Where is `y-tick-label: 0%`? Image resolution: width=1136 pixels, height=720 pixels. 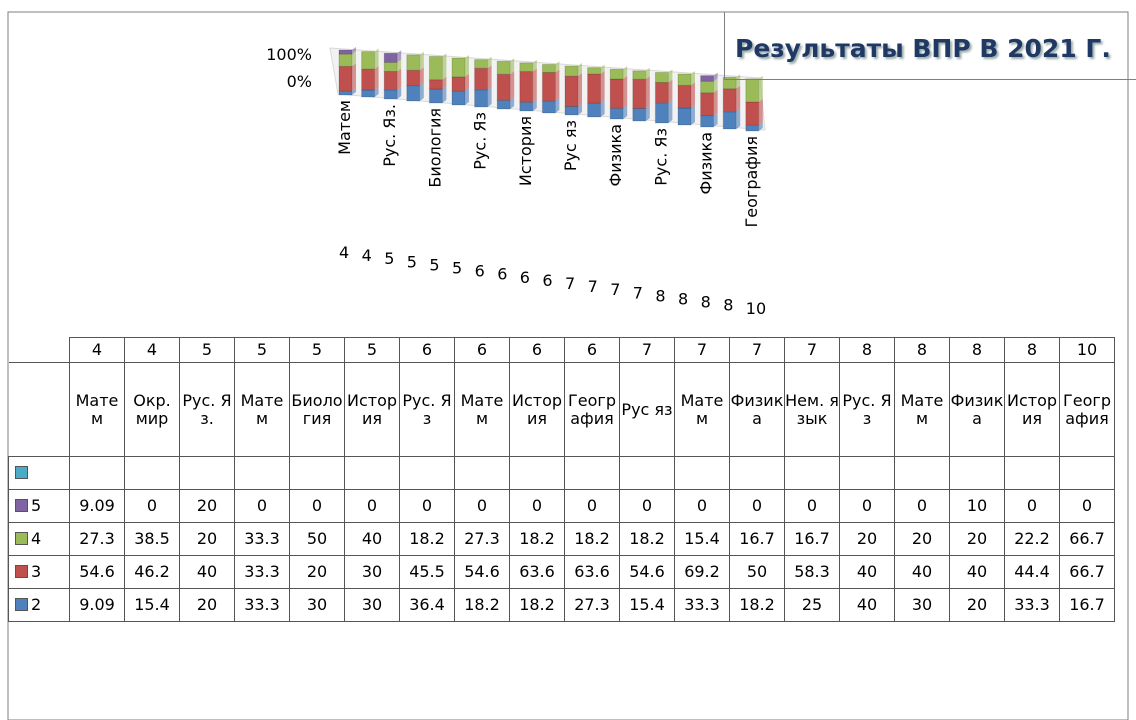 y-tick-label: 0% is located at coordinates (299, 81).